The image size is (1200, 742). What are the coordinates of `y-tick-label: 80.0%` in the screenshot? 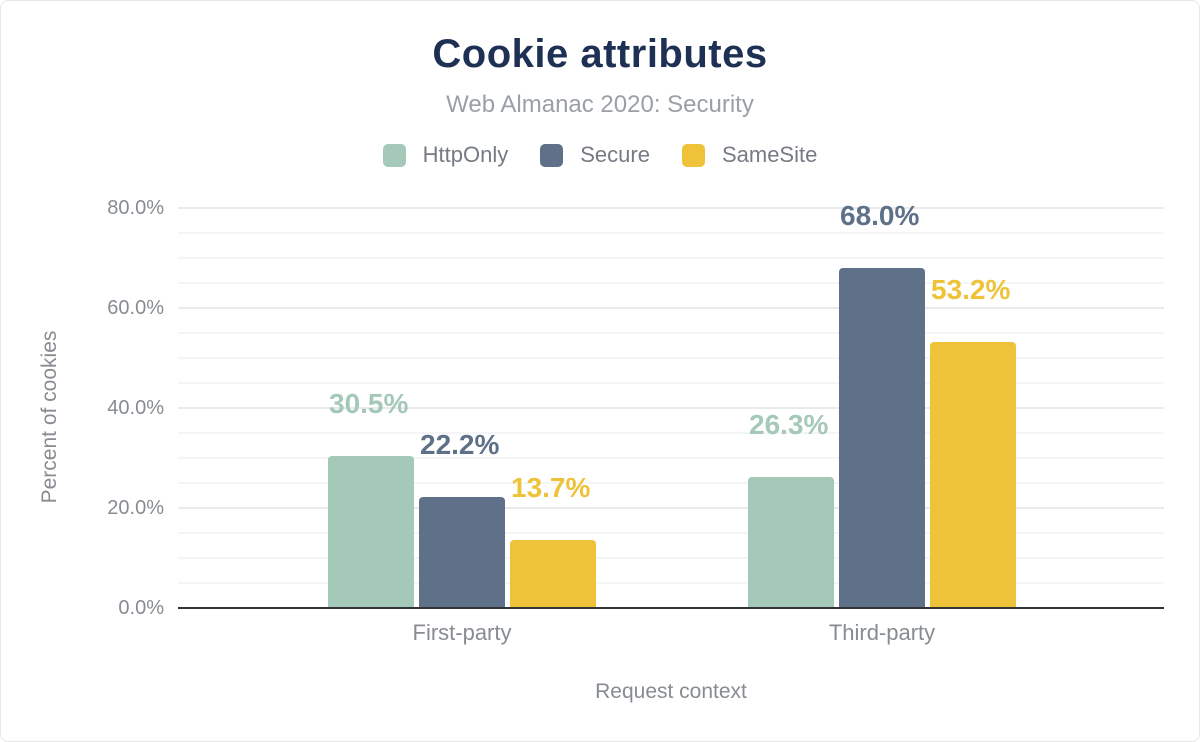 It's located at (135, 208).